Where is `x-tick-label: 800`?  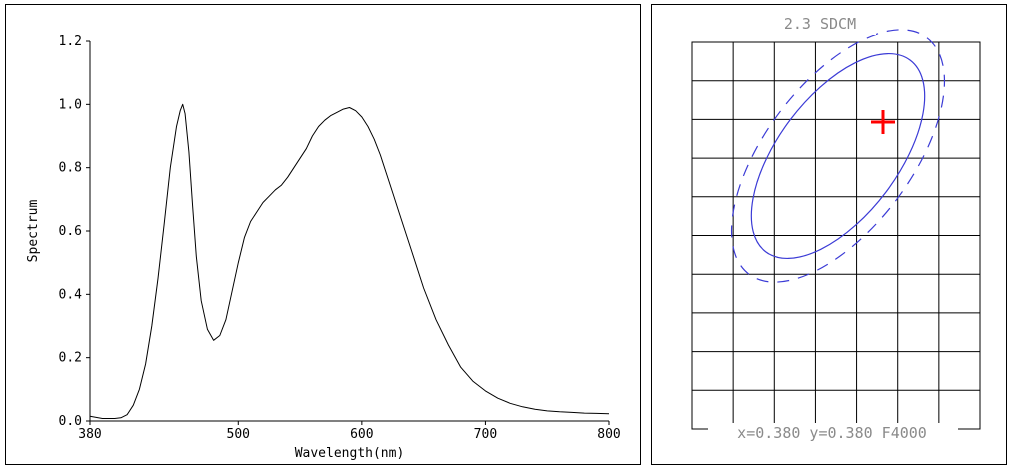
x-tick-label: 800 is located at coordinates (608, 434).